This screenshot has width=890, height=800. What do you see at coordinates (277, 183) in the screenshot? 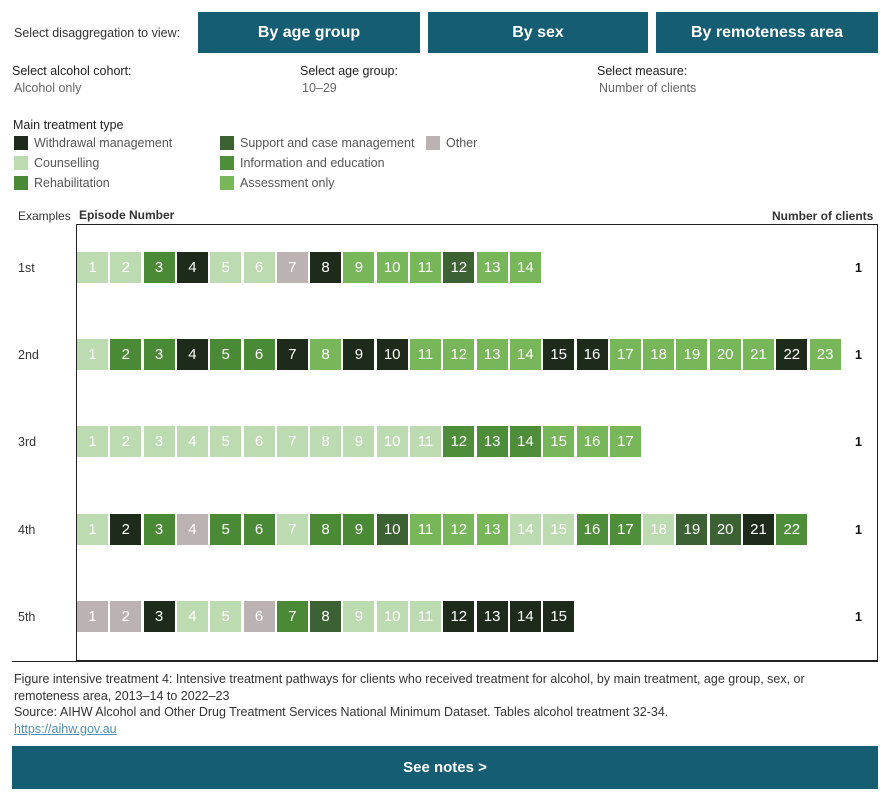
I see `legend-item-assessment: Assessment only` at bounding box center [277, 183].